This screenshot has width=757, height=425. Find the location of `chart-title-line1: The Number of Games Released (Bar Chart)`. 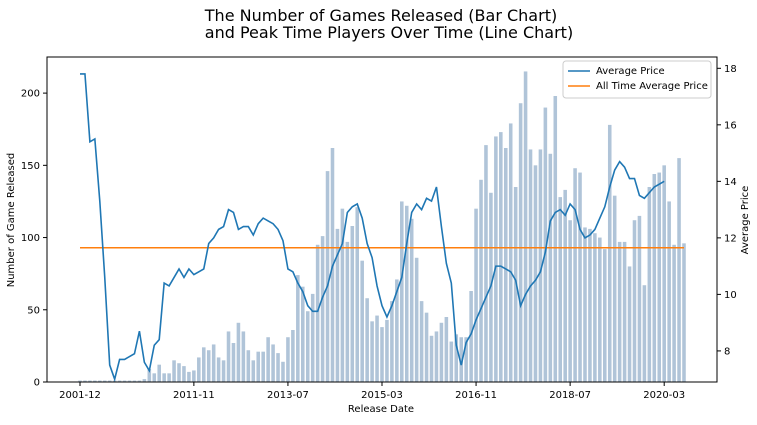

chart-title-line1: The Number of Games Released (Bar Chart) is located at coordinates (380, 15).